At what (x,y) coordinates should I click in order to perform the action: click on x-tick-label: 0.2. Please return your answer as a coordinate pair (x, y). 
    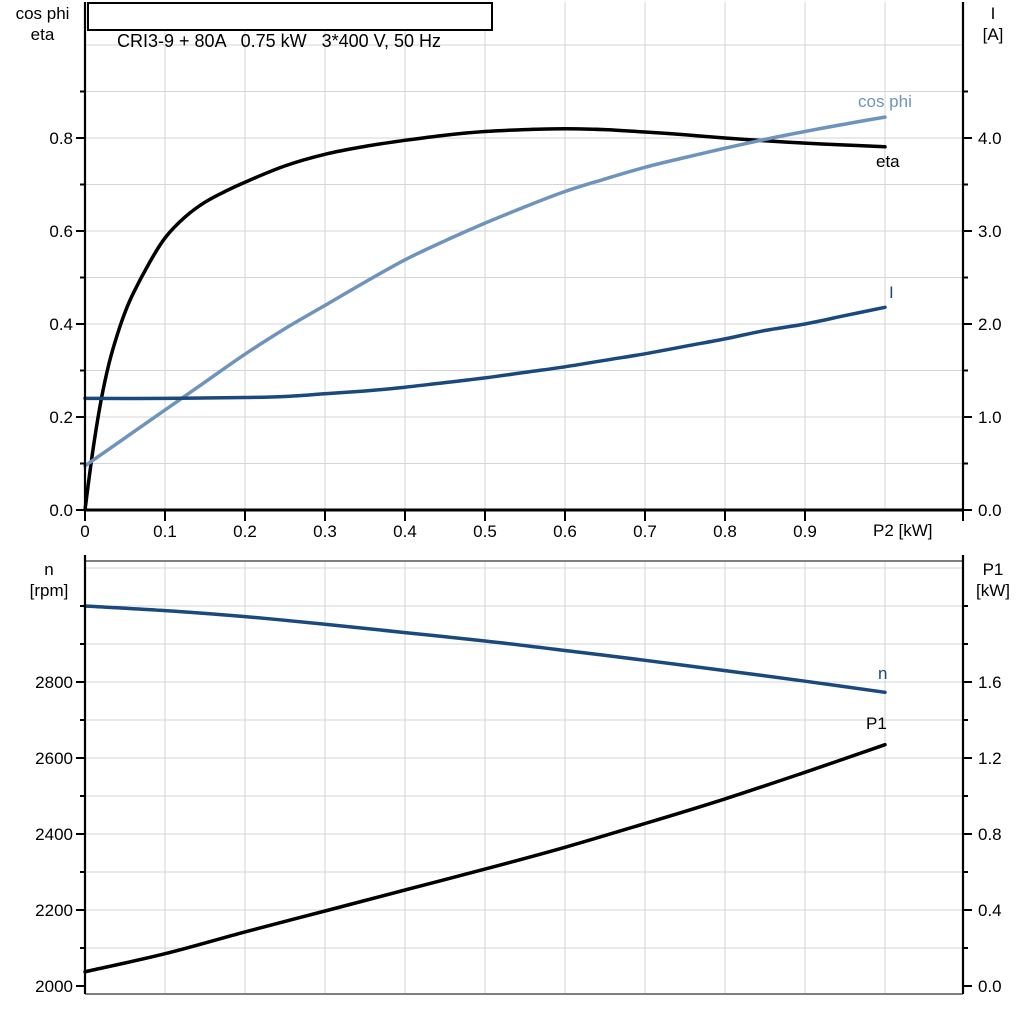
    Looking at the image, I should click on (245, 531).